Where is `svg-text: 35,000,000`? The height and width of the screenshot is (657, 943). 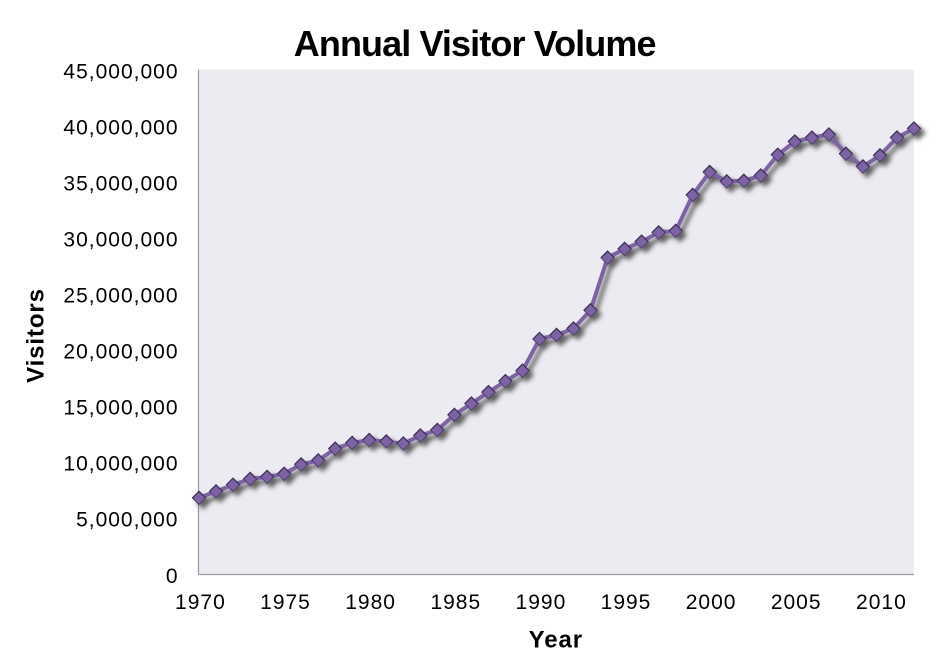 svg-text: 35,000,000 is located at coordinates (120, 183).